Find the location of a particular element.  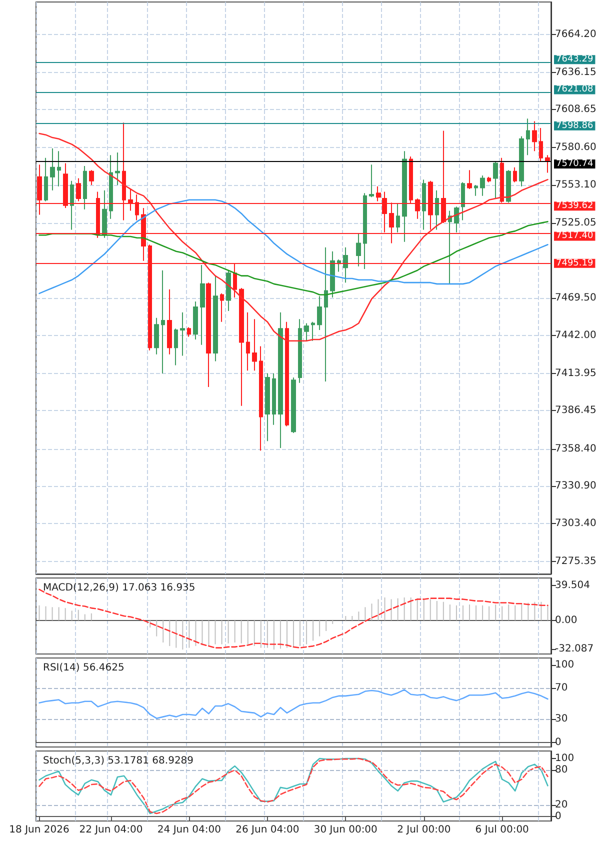

y-tick-label: 7330.90 is located at coordinates (575, 486).